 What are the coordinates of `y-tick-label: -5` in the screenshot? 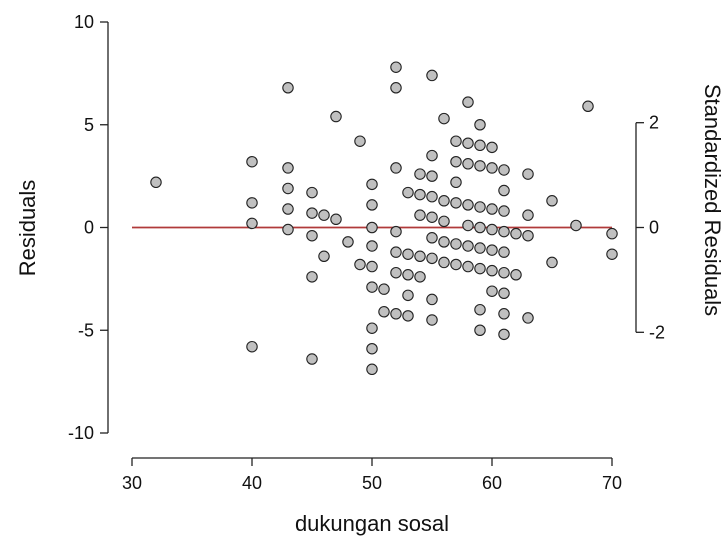 It's located at (86, 330).